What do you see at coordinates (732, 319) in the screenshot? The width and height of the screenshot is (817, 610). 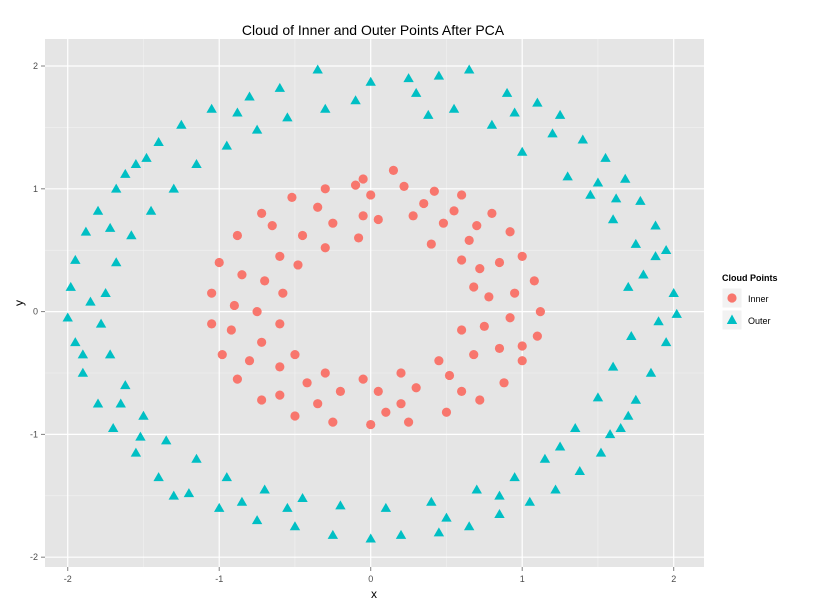 I see `legend-outer-marker` at bounding box center [732, 319].